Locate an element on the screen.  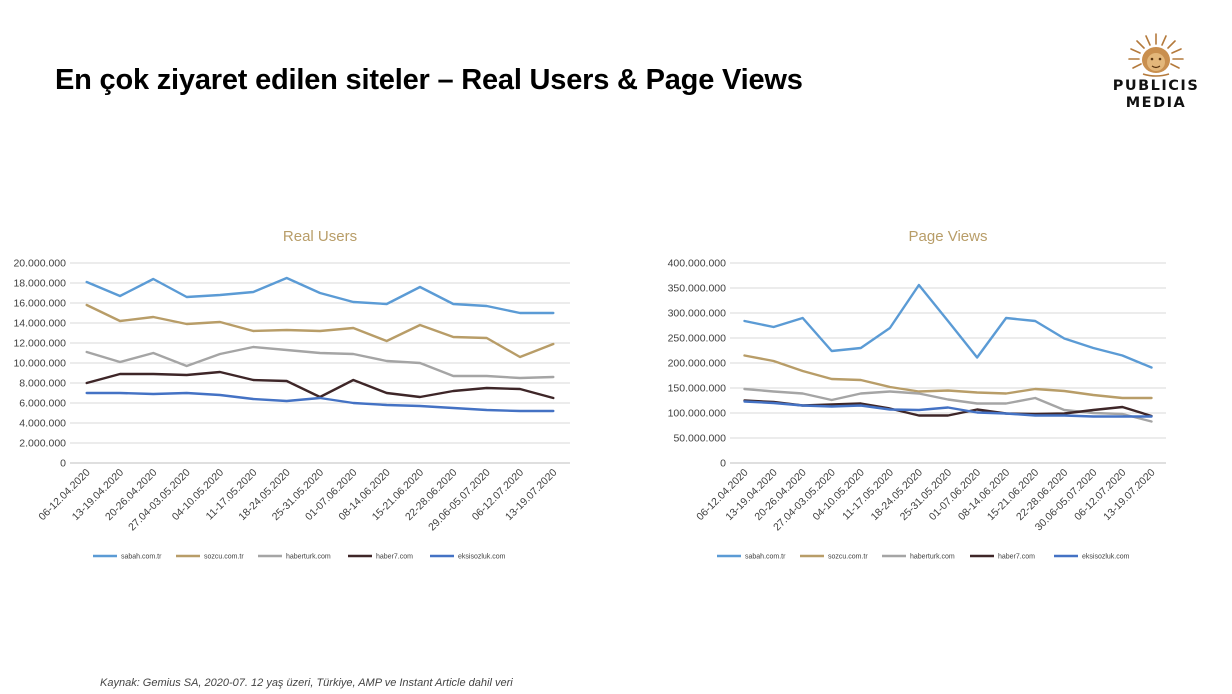
y-tick-label: 20.000.000 is located at coordinates (39, 264).